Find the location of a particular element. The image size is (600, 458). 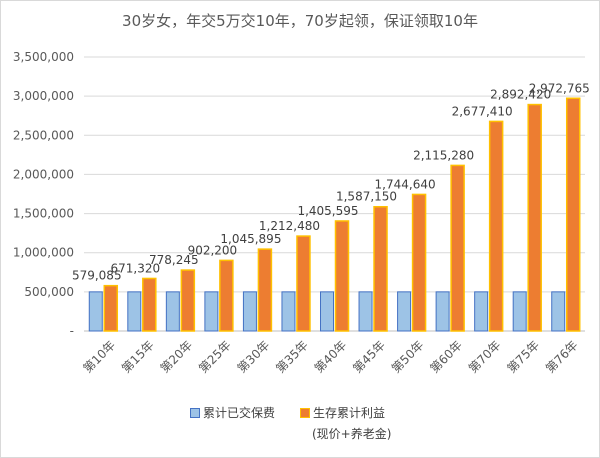

y-tick-label: 2,000,000 is located at coordinates (43, 174).